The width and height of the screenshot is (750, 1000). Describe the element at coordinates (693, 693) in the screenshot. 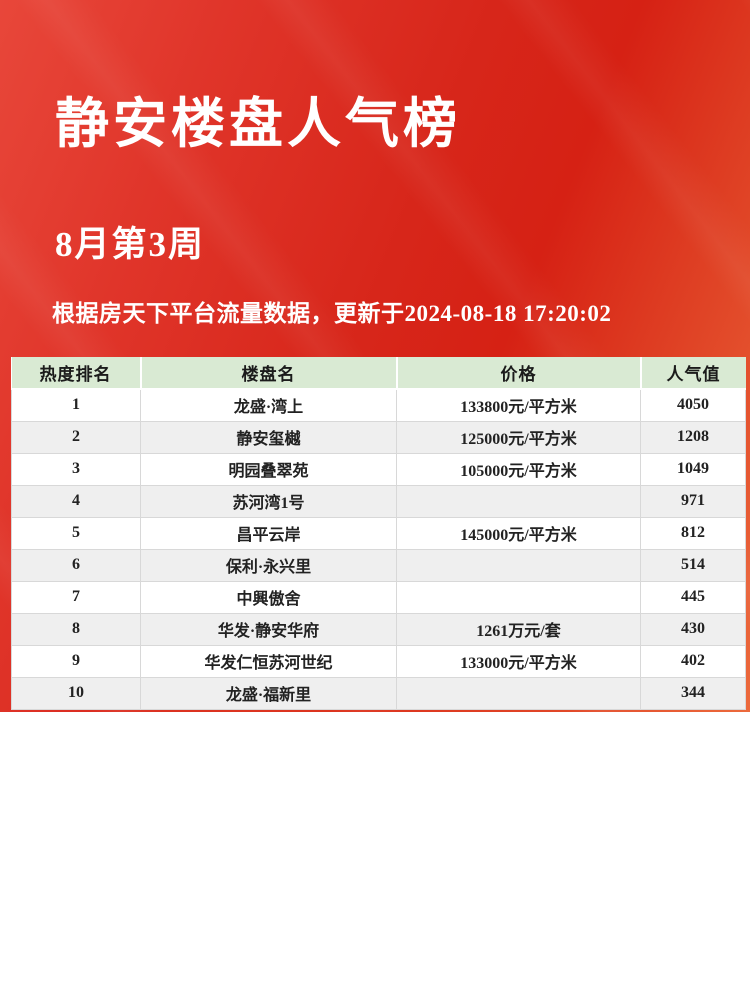

I see `cell-popularity: 344` at that location.